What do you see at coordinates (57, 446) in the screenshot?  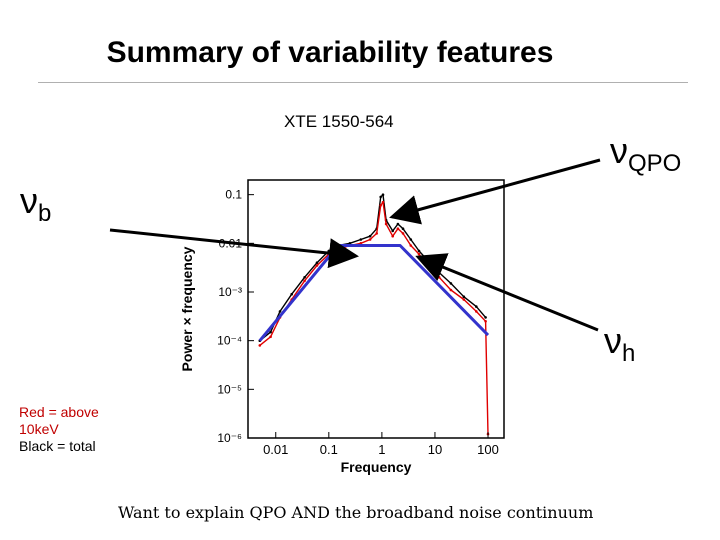 I see `legend-black-line: Black = total` at bounding box center [57, 446].